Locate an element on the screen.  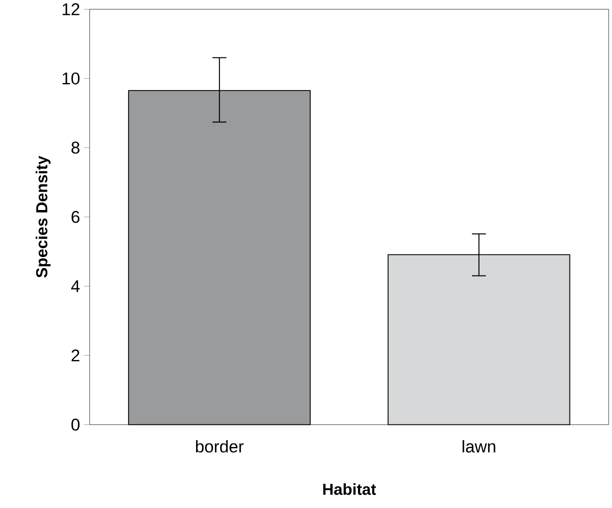
y-tick-label: 6 is located at coordinates (76, 216).